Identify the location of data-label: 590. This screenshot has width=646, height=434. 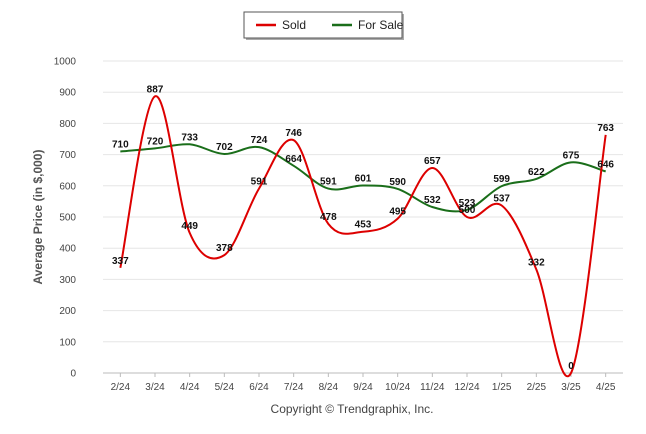
(397, 182).